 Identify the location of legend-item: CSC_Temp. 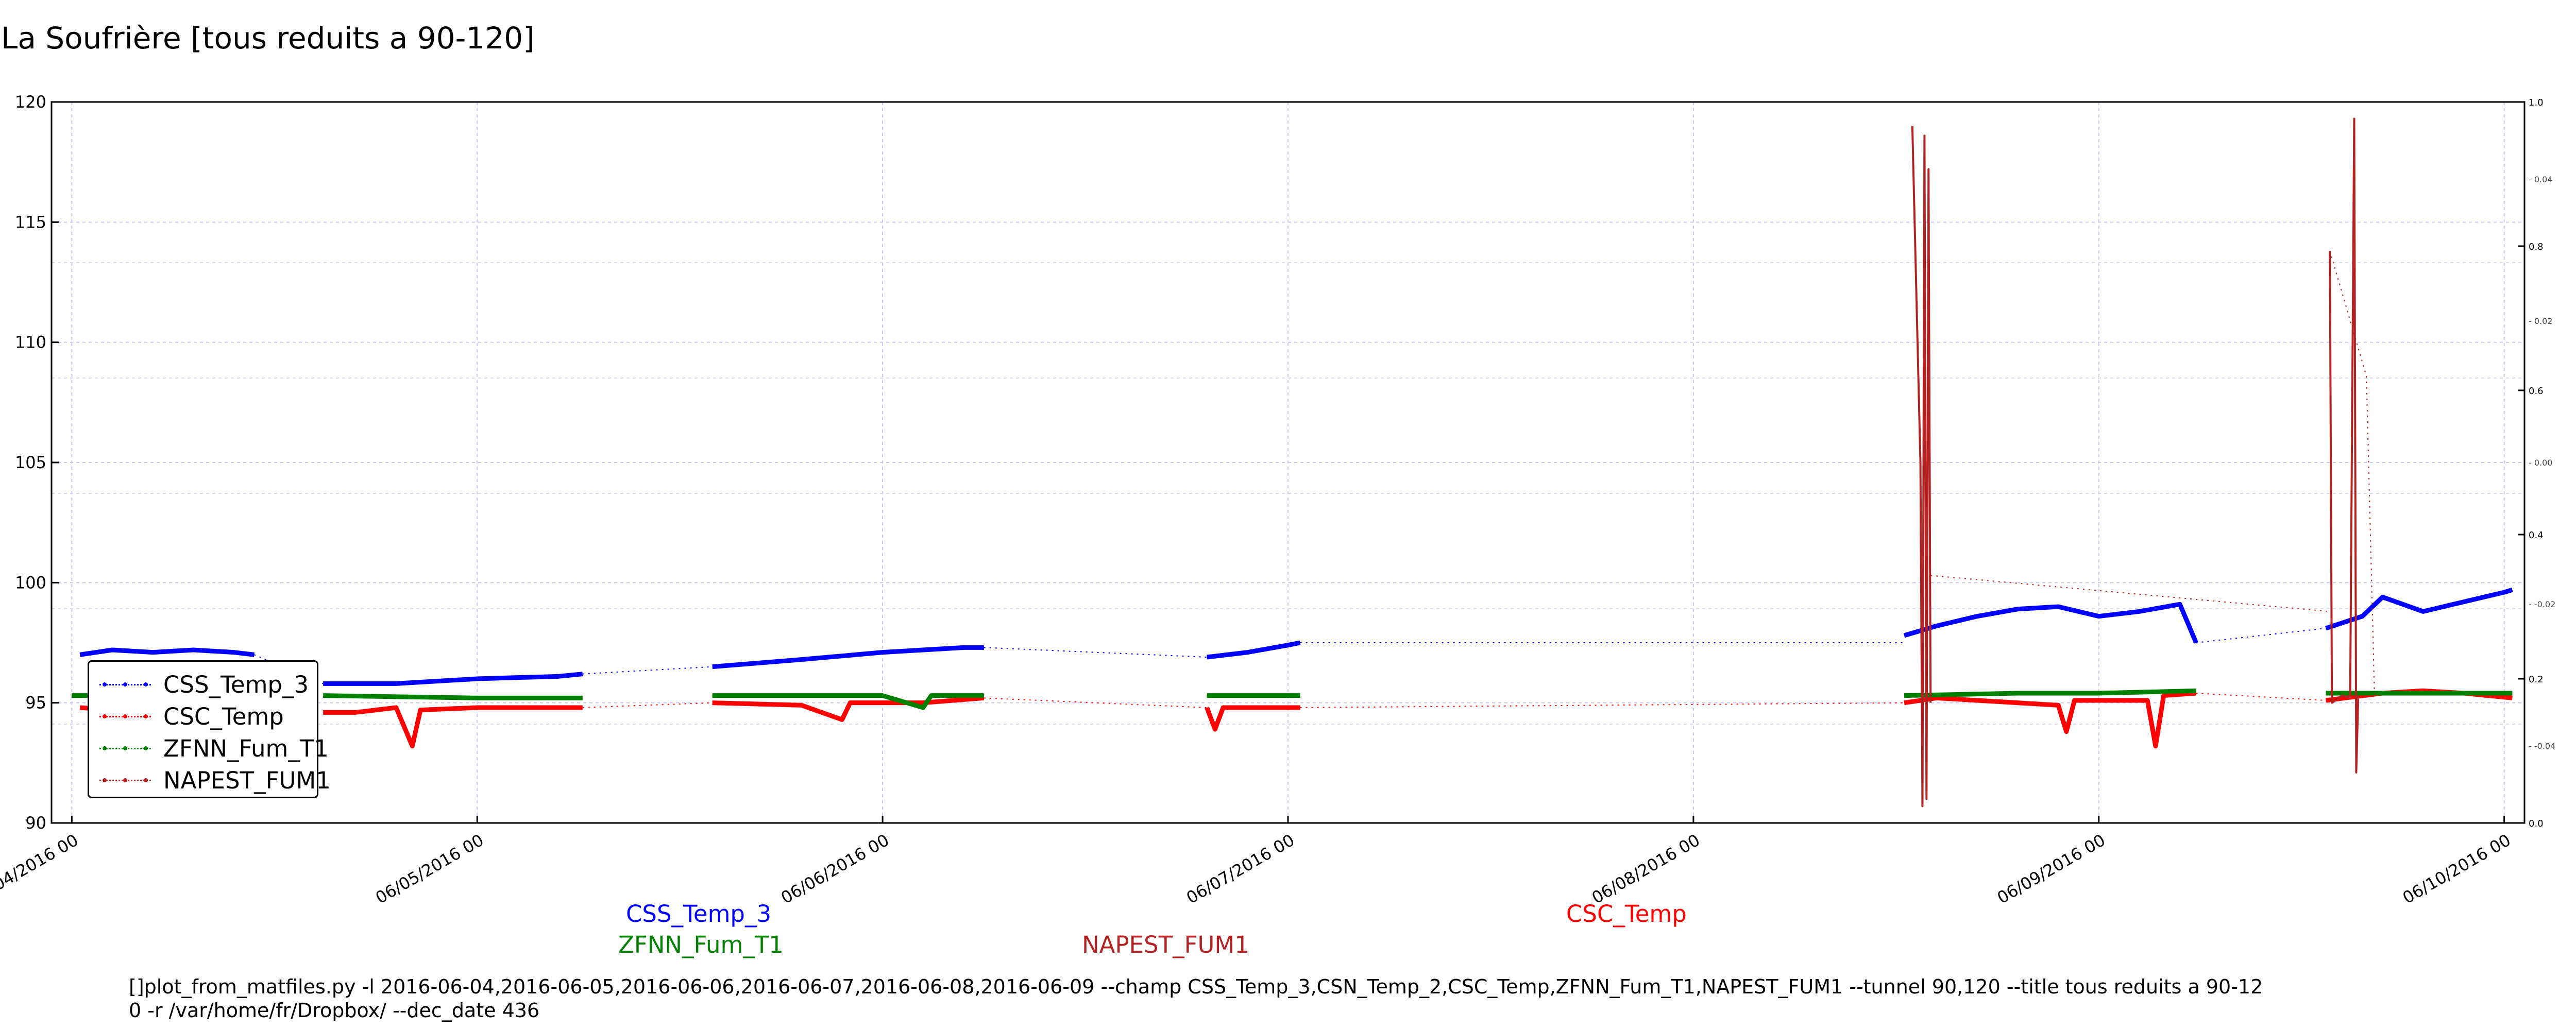
(191, 716).